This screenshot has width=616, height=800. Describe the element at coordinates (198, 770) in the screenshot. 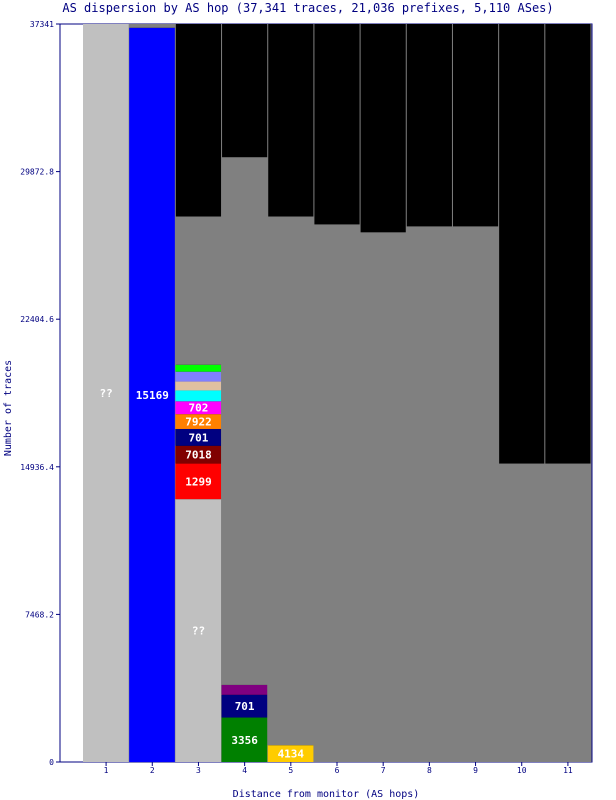

I see `x-tick-label: 3` at that location.